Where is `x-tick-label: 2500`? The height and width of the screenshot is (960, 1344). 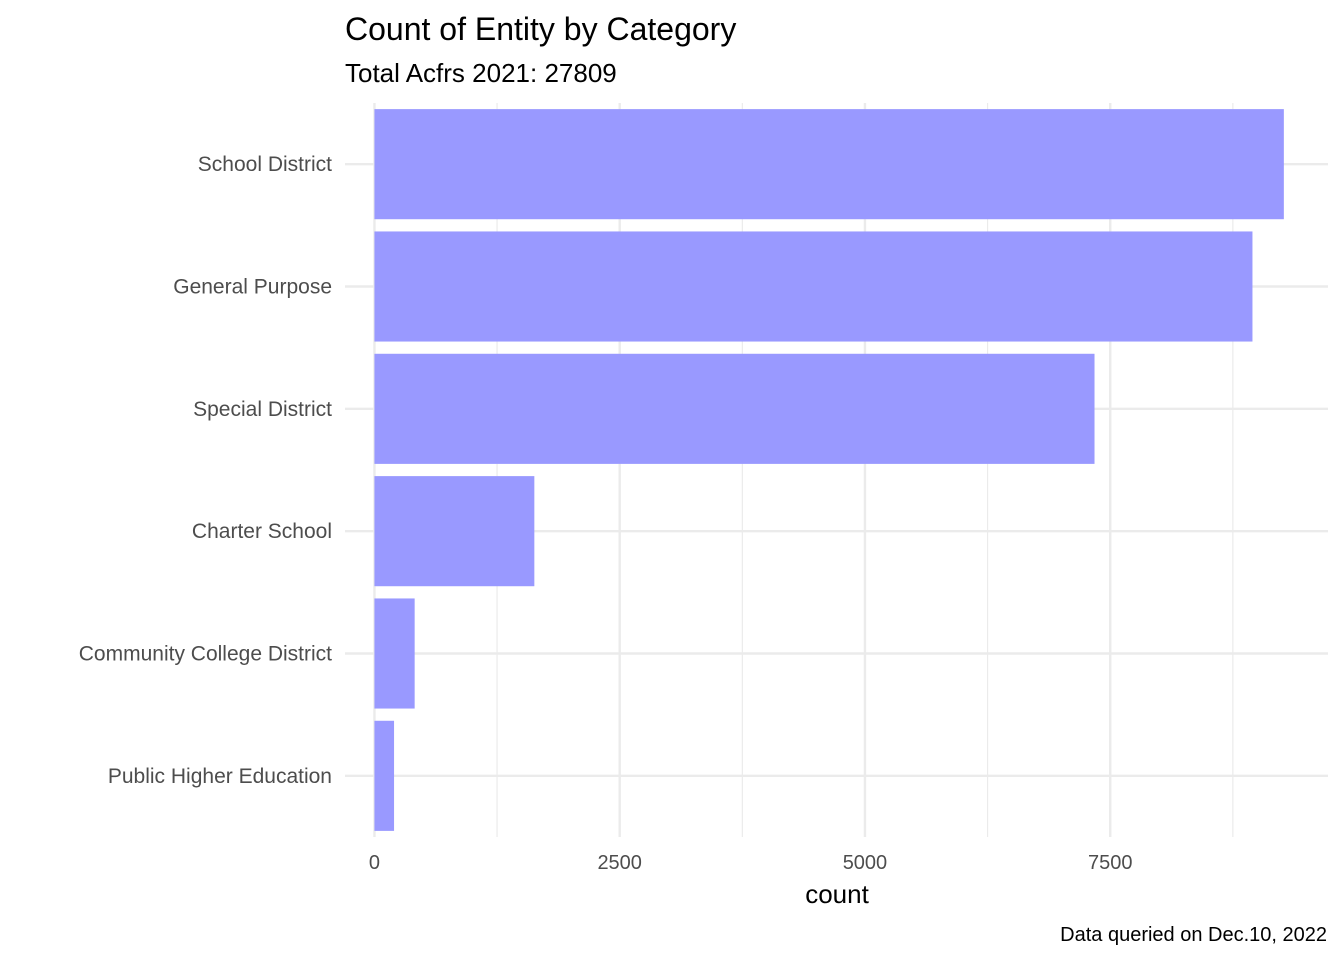
x-tick-label: 2500 is located at coordinates (619, 863).